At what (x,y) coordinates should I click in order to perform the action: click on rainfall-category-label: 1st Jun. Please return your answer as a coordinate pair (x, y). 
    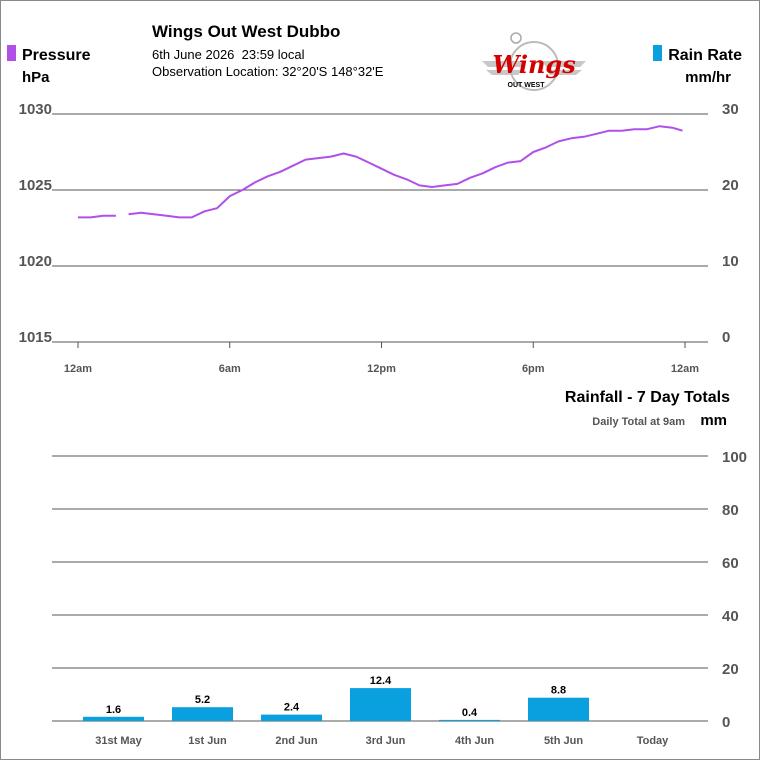
    Looking at the image, I should click on (207, 741).